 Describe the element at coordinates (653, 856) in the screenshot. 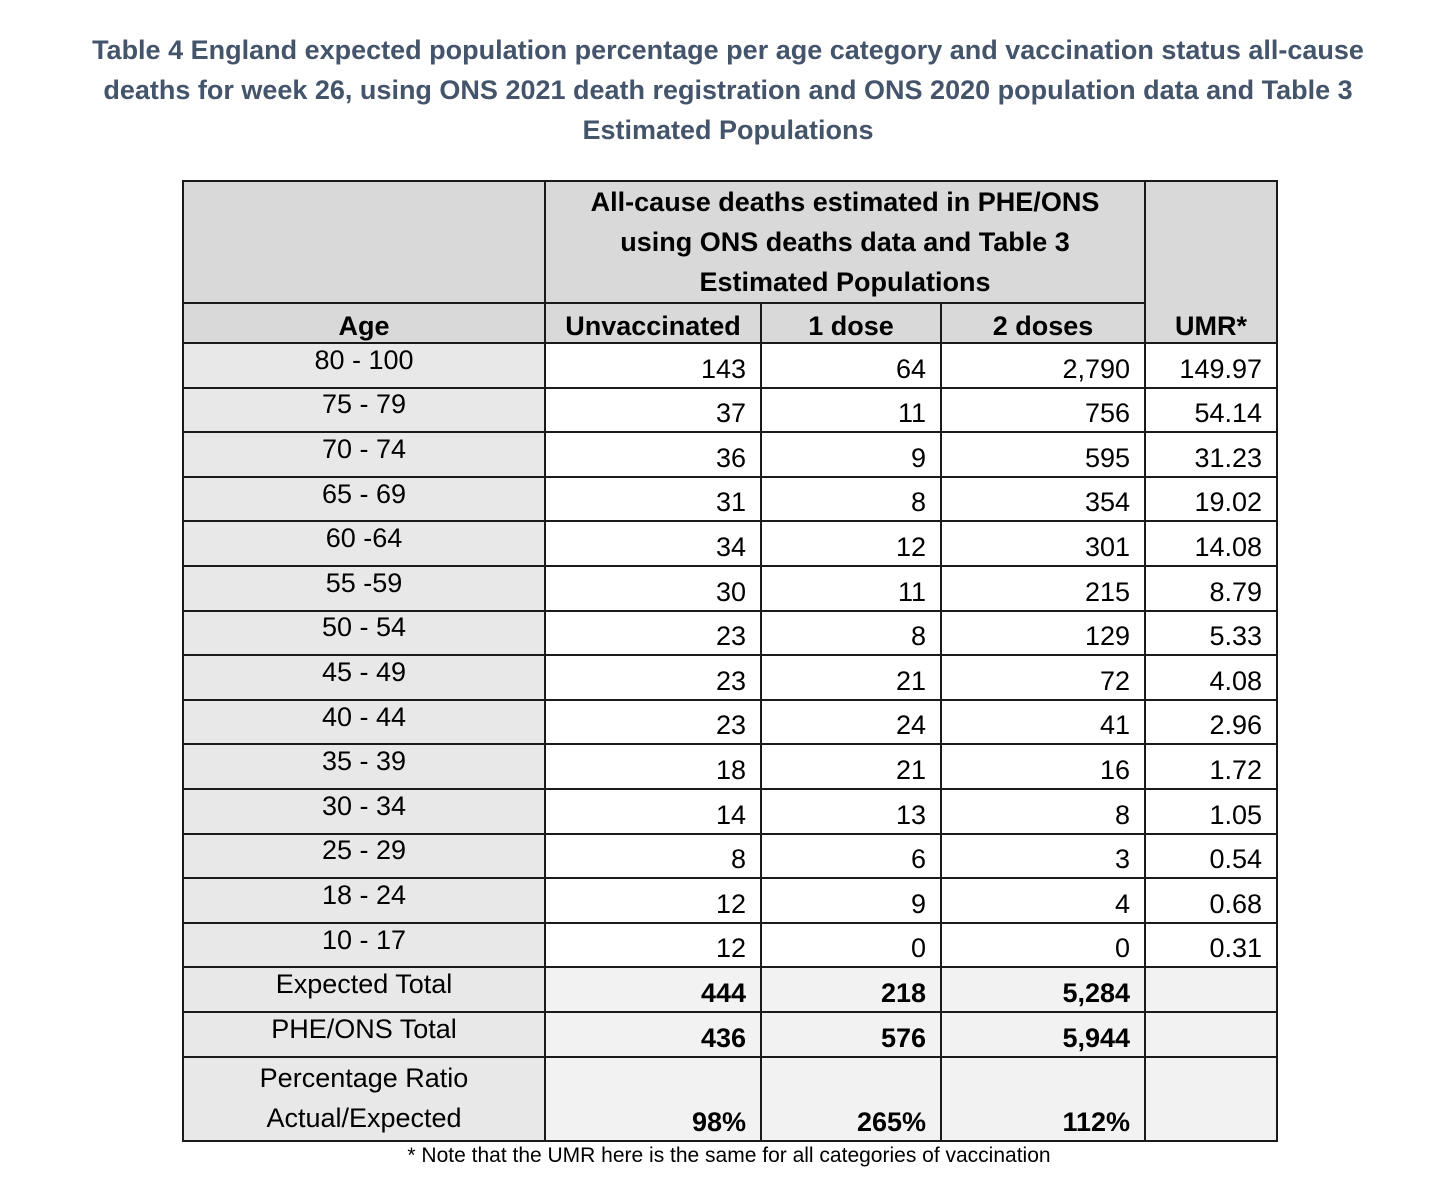

I see `unvaccinated-cell: 8` at that location.